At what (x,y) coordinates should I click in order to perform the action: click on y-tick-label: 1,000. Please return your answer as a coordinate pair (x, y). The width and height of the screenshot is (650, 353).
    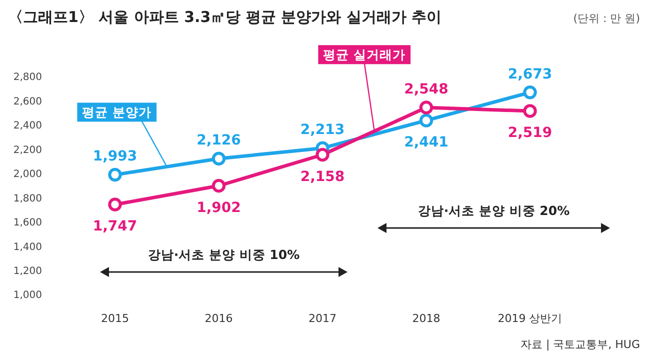
    Looking at the image, I should click on (27, 296).